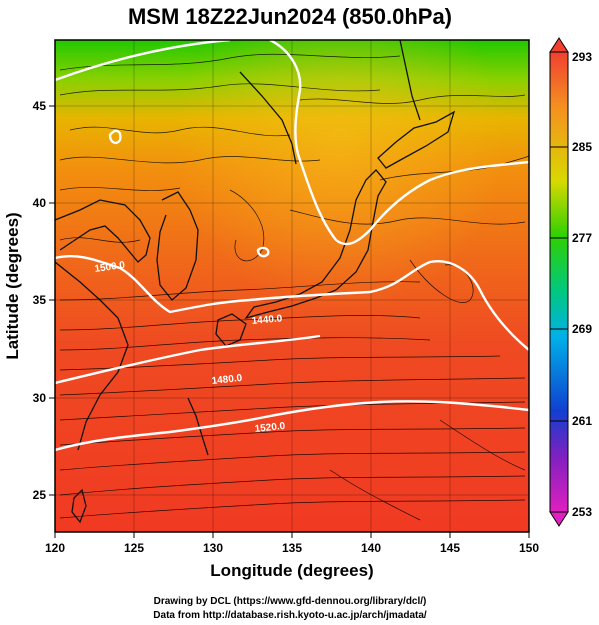  I want to click on y-tick-label: 45, so click(40, 106).